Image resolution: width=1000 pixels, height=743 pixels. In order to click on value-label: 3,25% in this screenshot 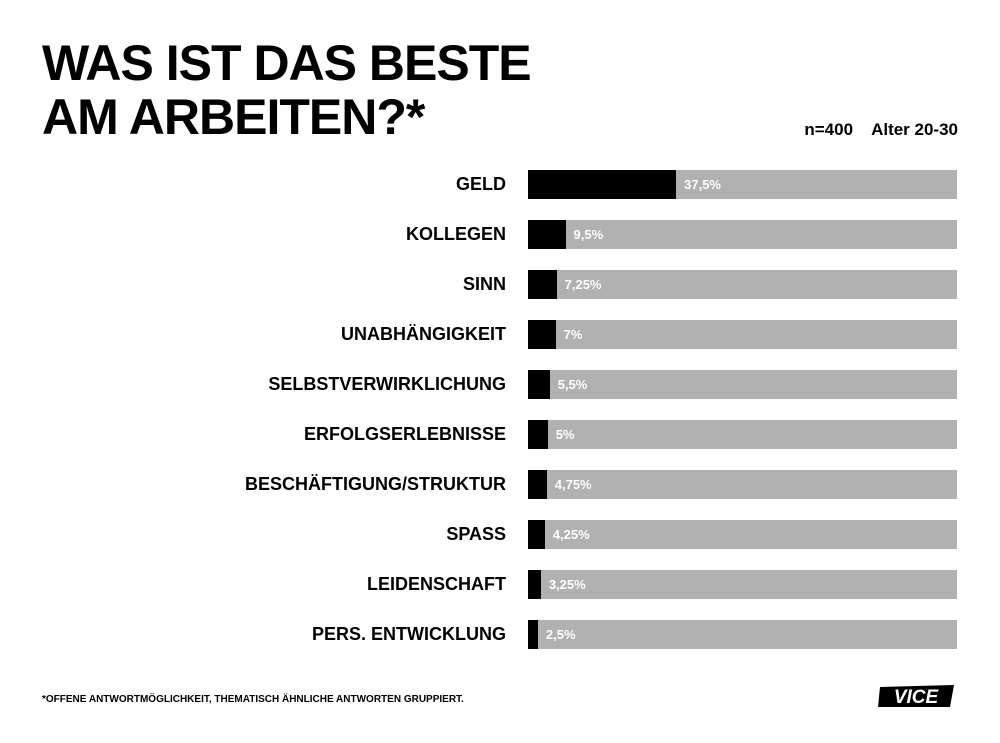, I will do `click(567, 584)`.